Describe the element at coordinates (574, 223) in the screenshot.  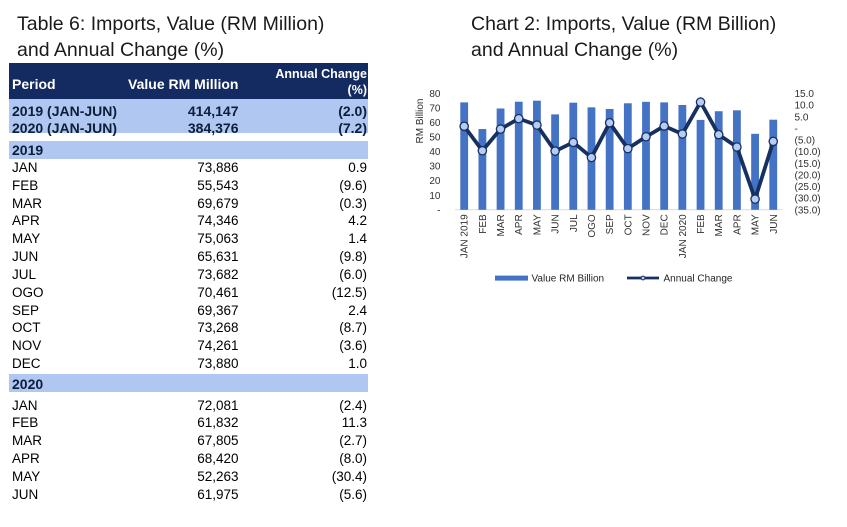
I see `svg-text: JUL` at that location.